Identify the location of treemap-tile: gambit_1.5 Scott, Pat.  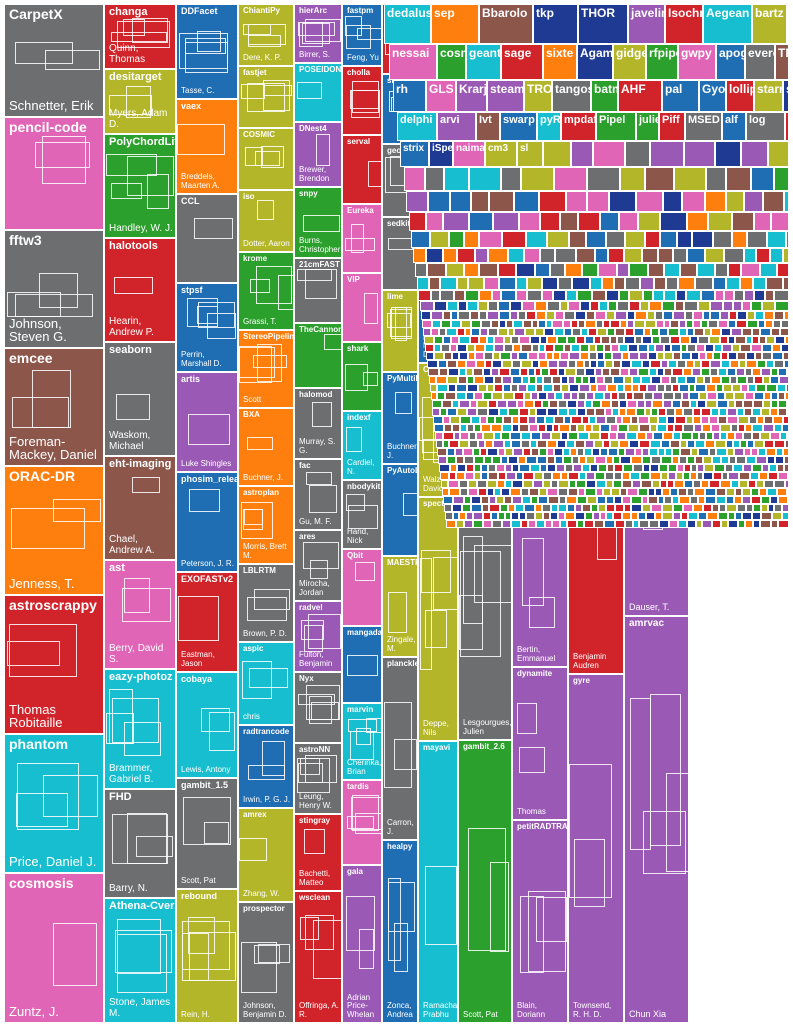
(207, 833).